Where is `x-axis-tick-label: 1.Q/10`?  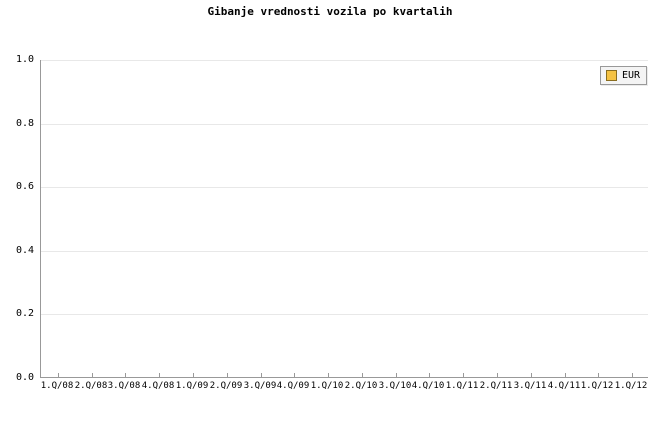
x-axis-tick-label: 1.Q/10 is located at coordinates (327, 386).